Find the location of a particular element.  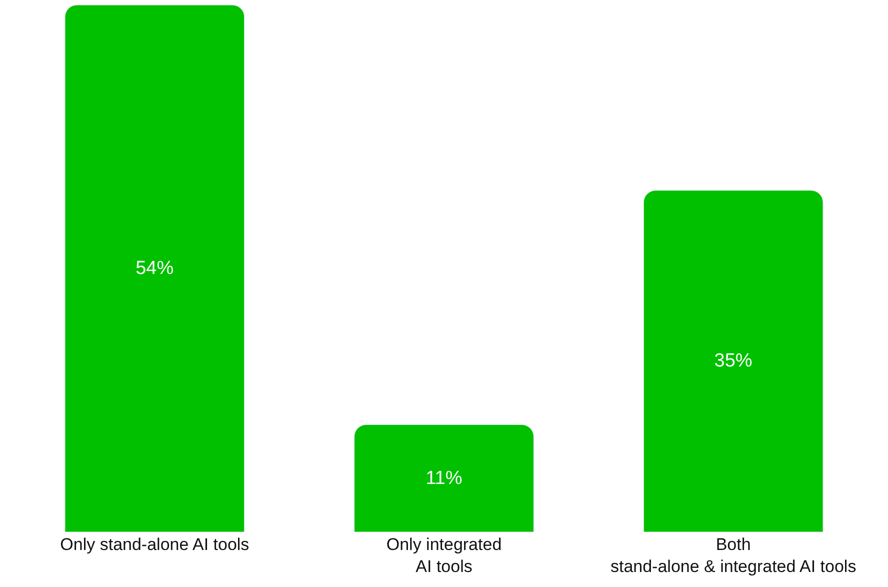

data-label: 54% is located at coordinates (155, 268).